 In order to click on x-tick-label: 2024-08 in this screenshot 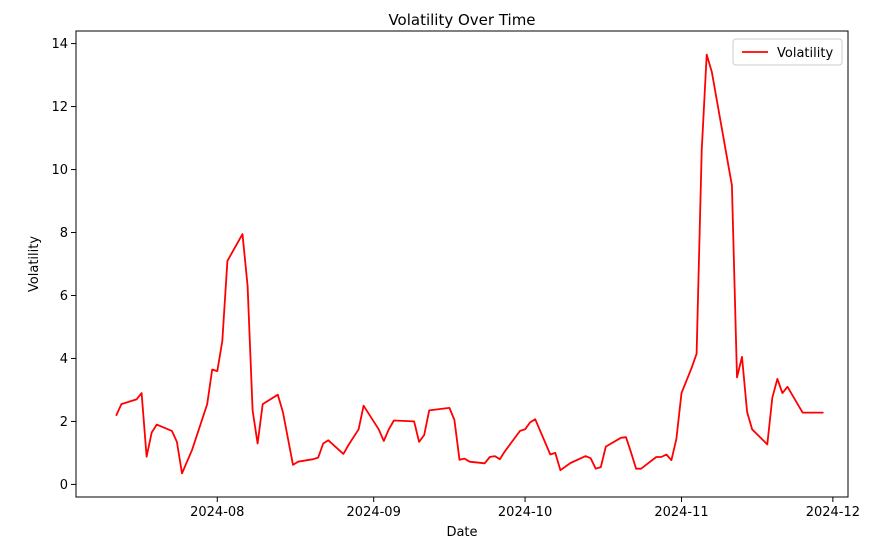, I will do `click(217, 512)`.